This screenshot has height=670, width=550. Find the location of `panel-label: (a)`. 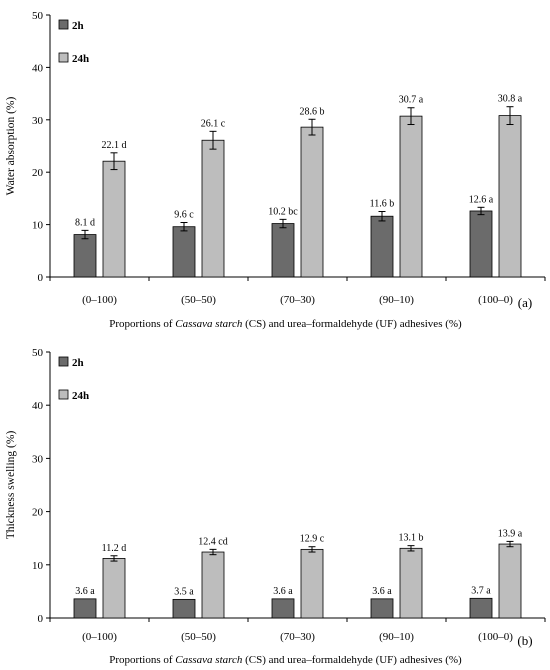

panel-label: (a) is located at coordinates (525, 302).